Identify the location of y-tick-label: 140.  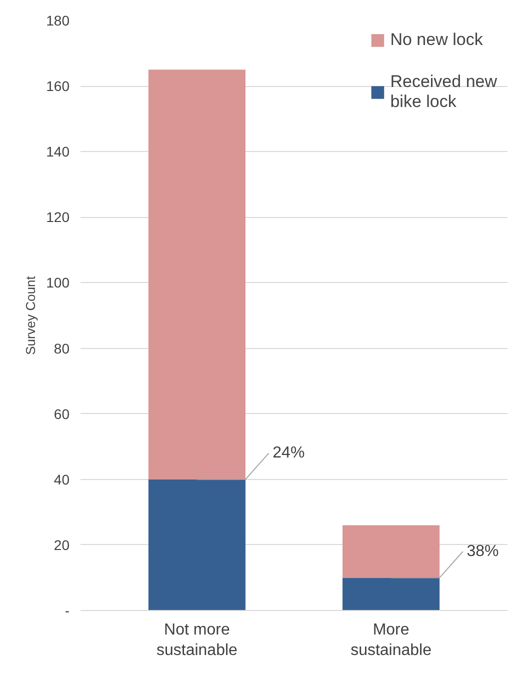
(58, 152).